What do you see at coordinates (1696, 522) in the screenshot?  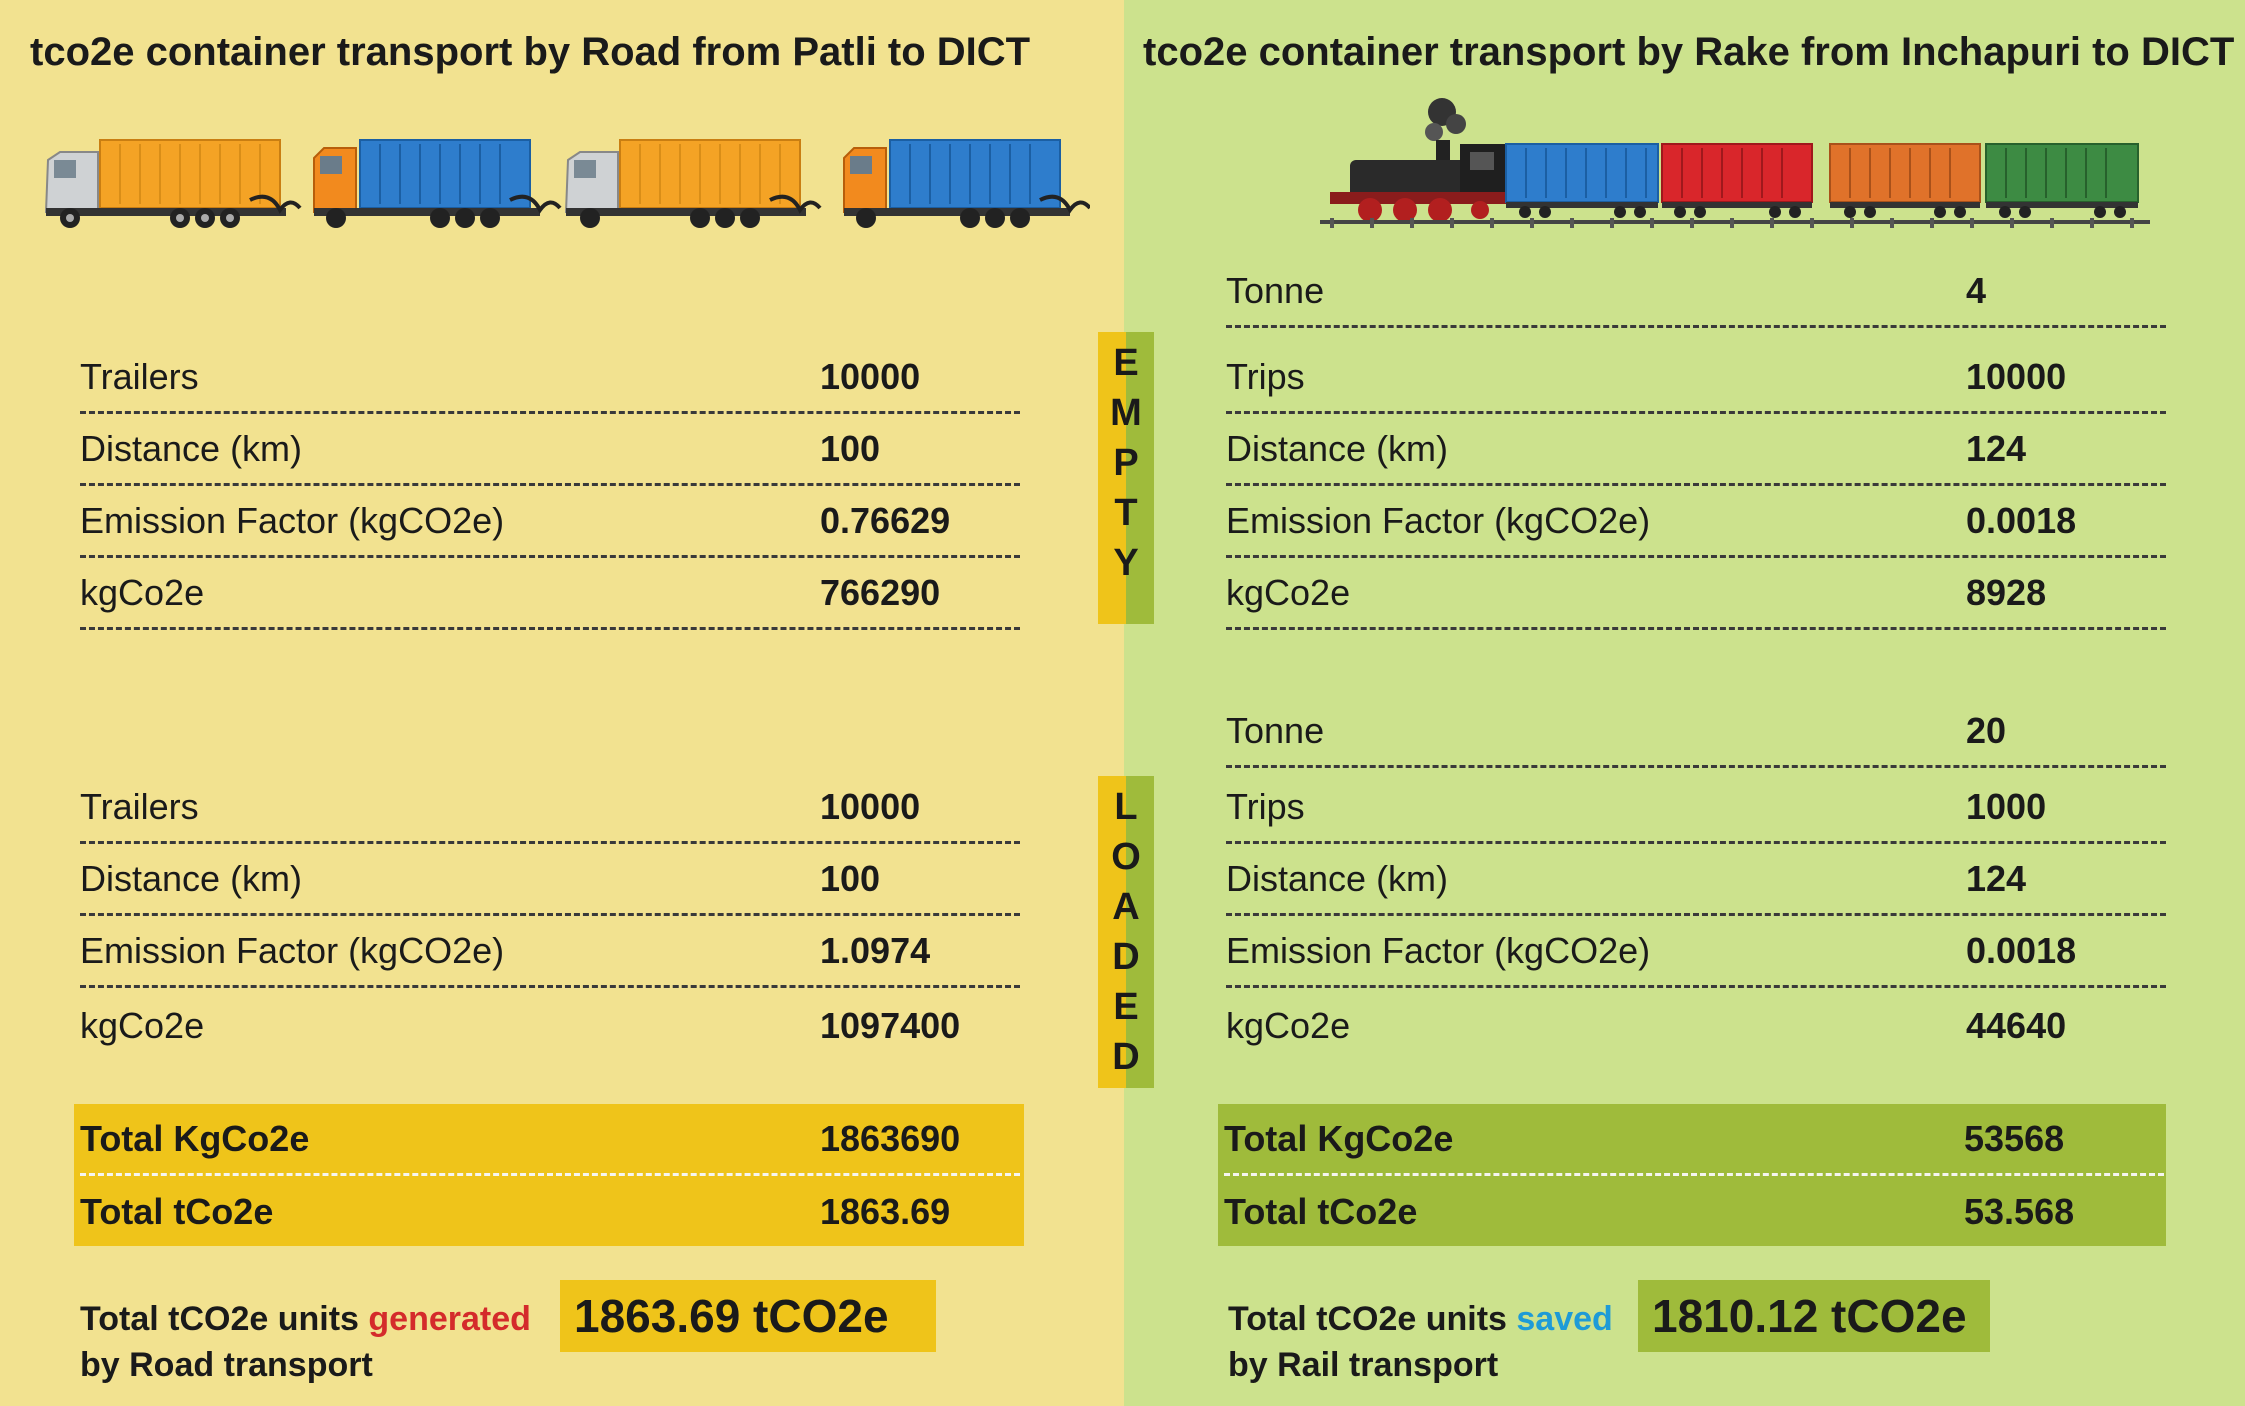 I see `rail-empty-row-emission-factor: Emission Factor (kgCO2e) 0.0018` at bounding box center [1696, 522].